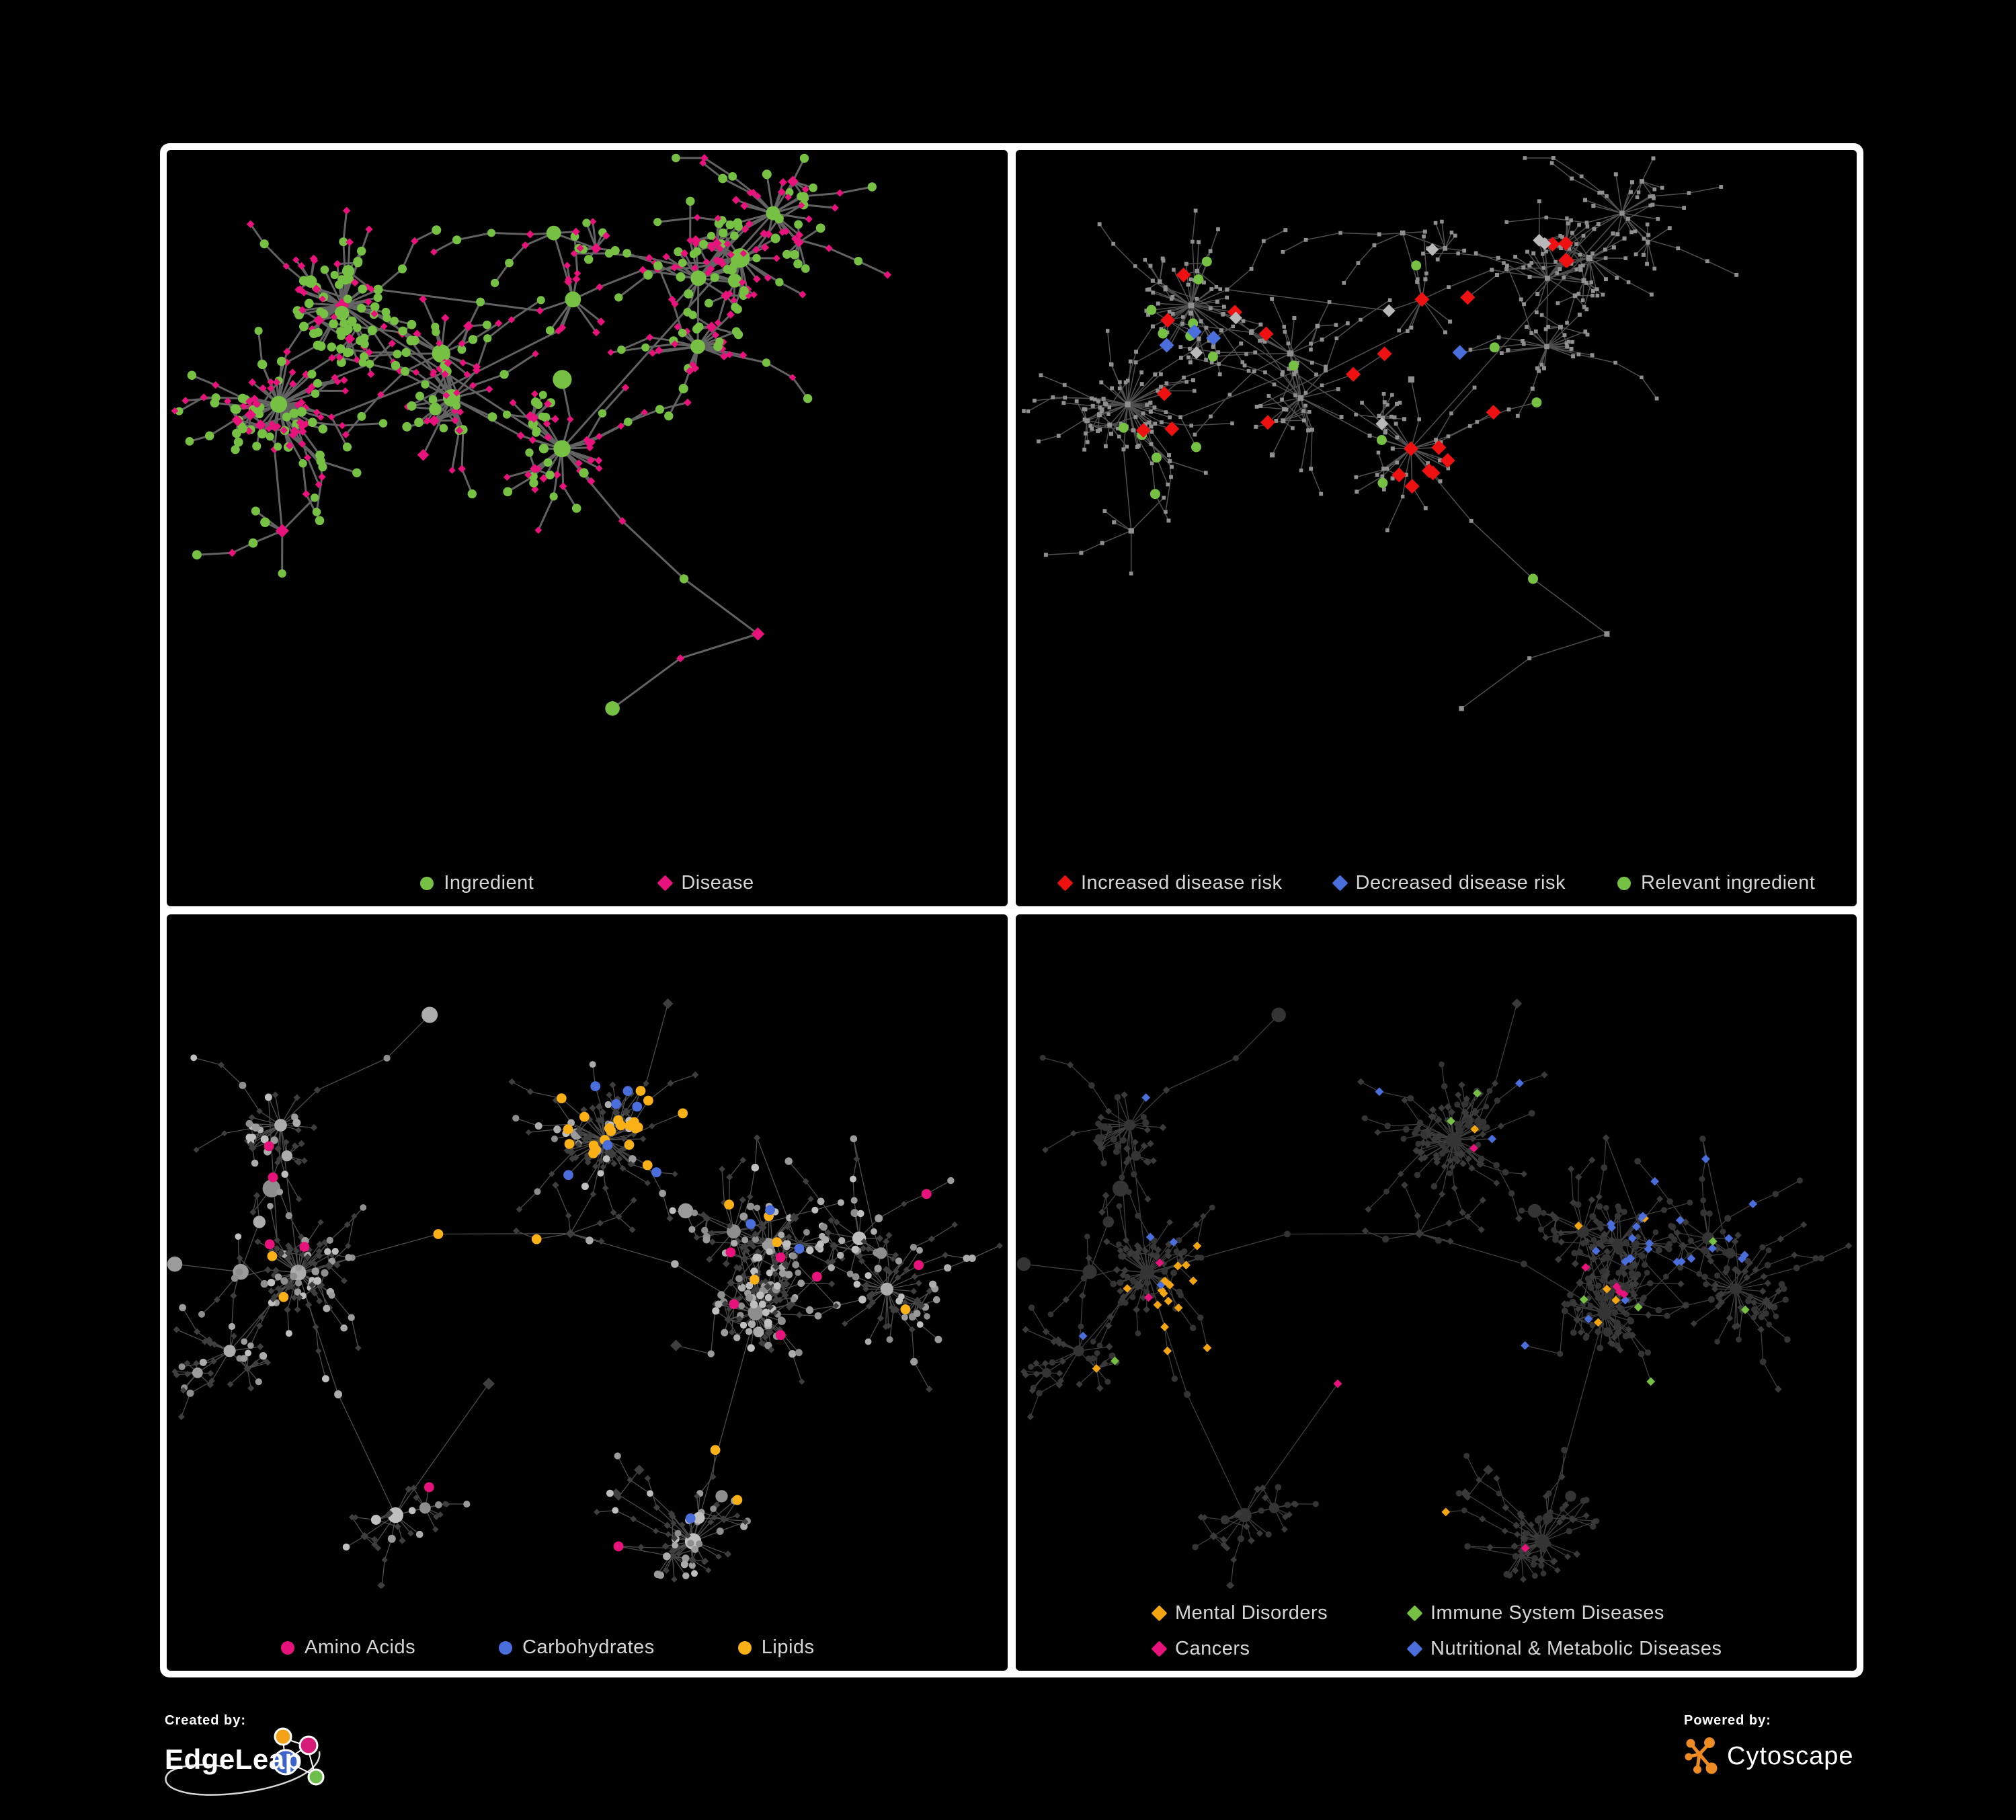  I want to click on legend-item-increased-risk: Increased disease risk, so click(1170, 883).